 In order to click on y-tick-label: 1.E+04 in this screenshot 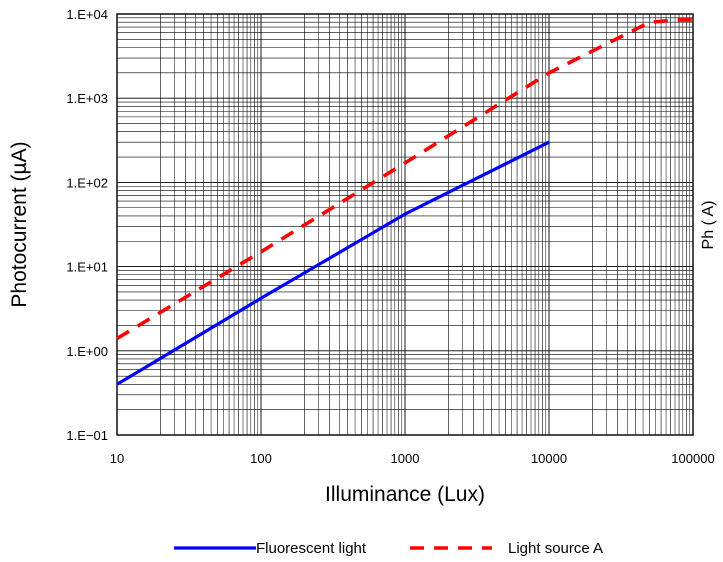, I will do `click(87, 14)`.